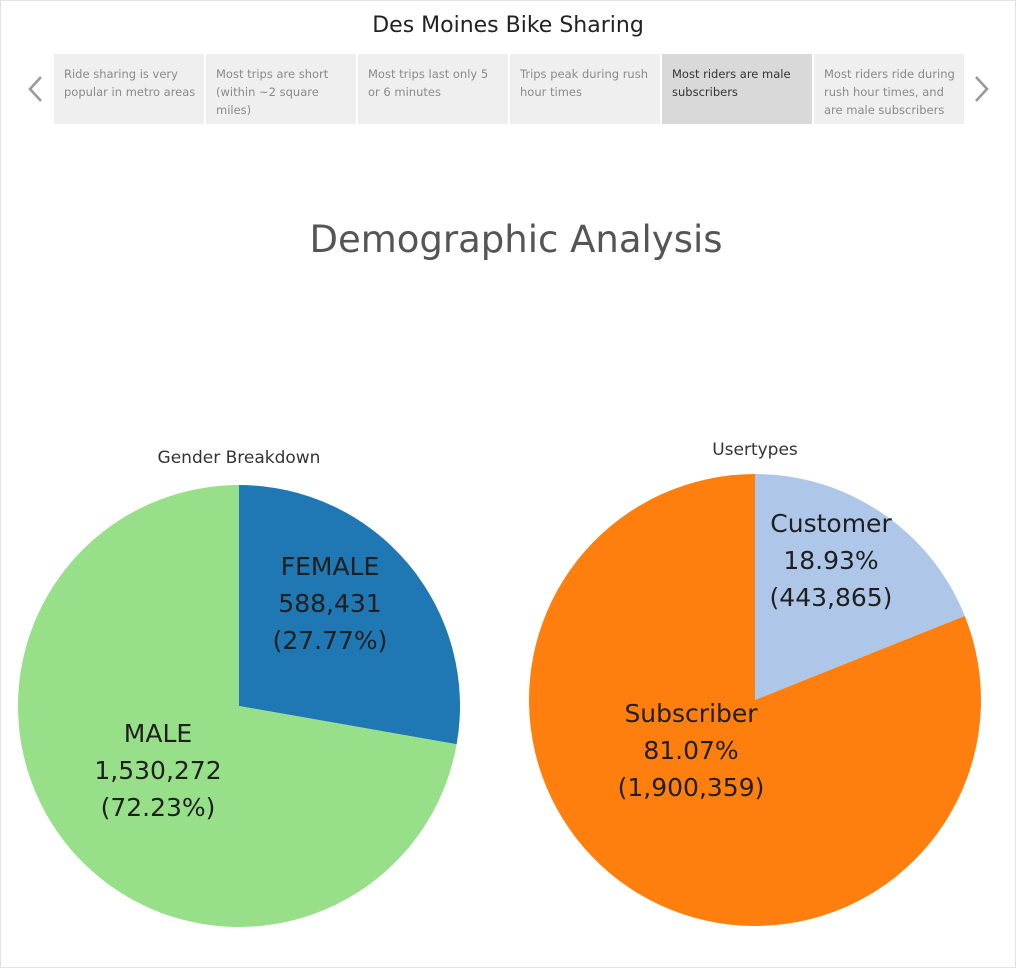 The width and height of the screenshot is (1016, 968). I want to click on story-point-4: Trips peak during rush hour times, so click(585, 89).